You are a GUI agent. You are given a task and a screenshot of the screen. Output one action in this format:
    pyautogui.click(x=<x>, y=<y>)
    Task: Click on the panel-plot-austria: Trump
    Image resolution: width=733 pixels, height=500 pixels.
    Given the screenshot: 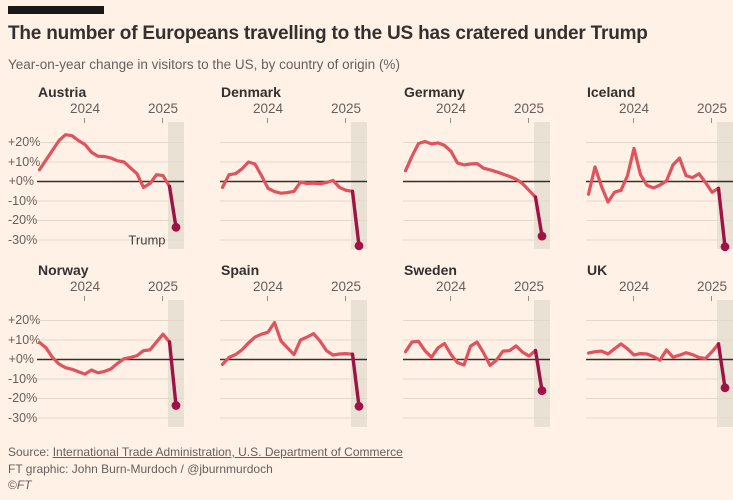 What is the action you would take?
    pyautogui.click(x=110, y=185)
    